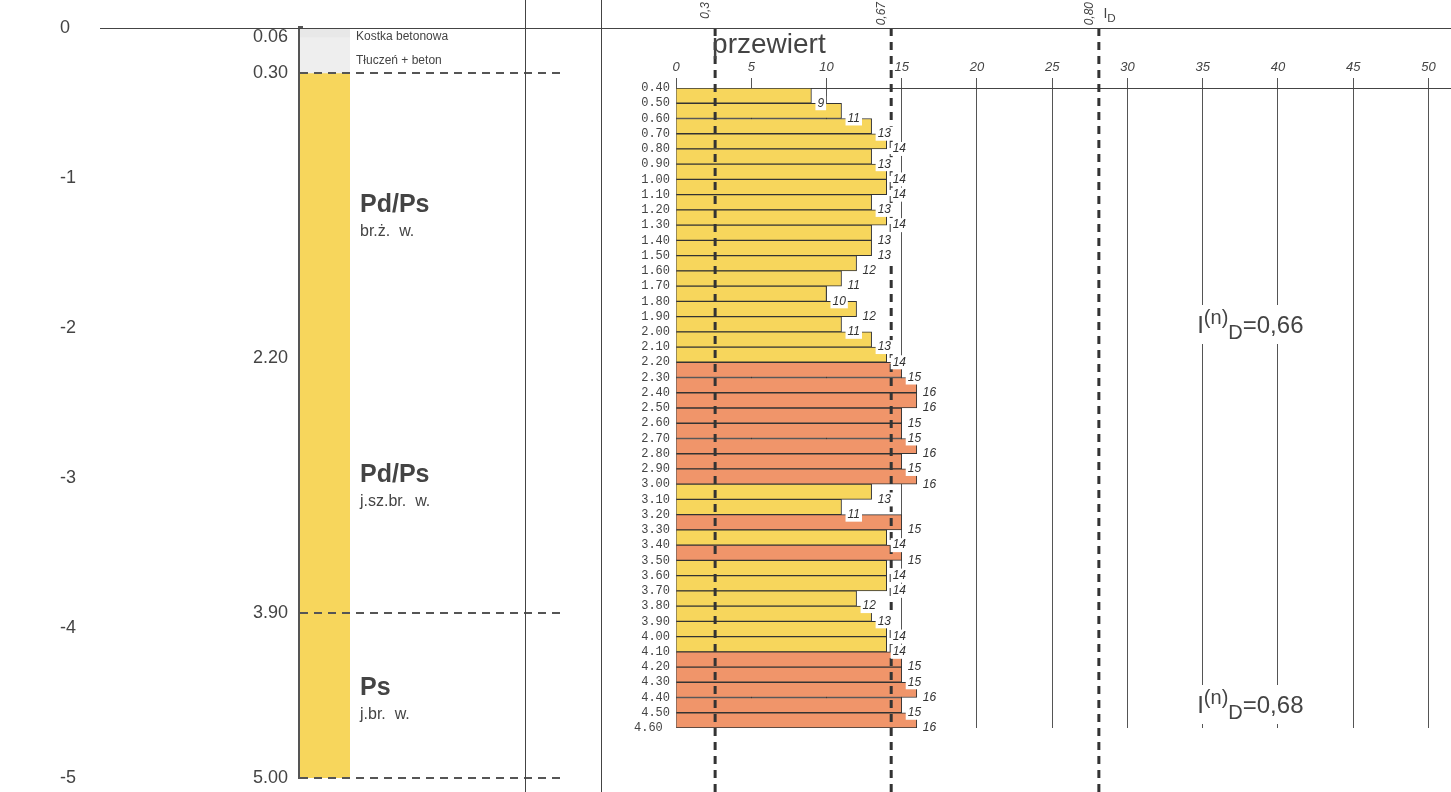 The image size is (1451, 792). What do you see at coordinates (655, 271) in the screenshot?
I see `y-tick-label: 1.60` at bounding box center [655, 271].